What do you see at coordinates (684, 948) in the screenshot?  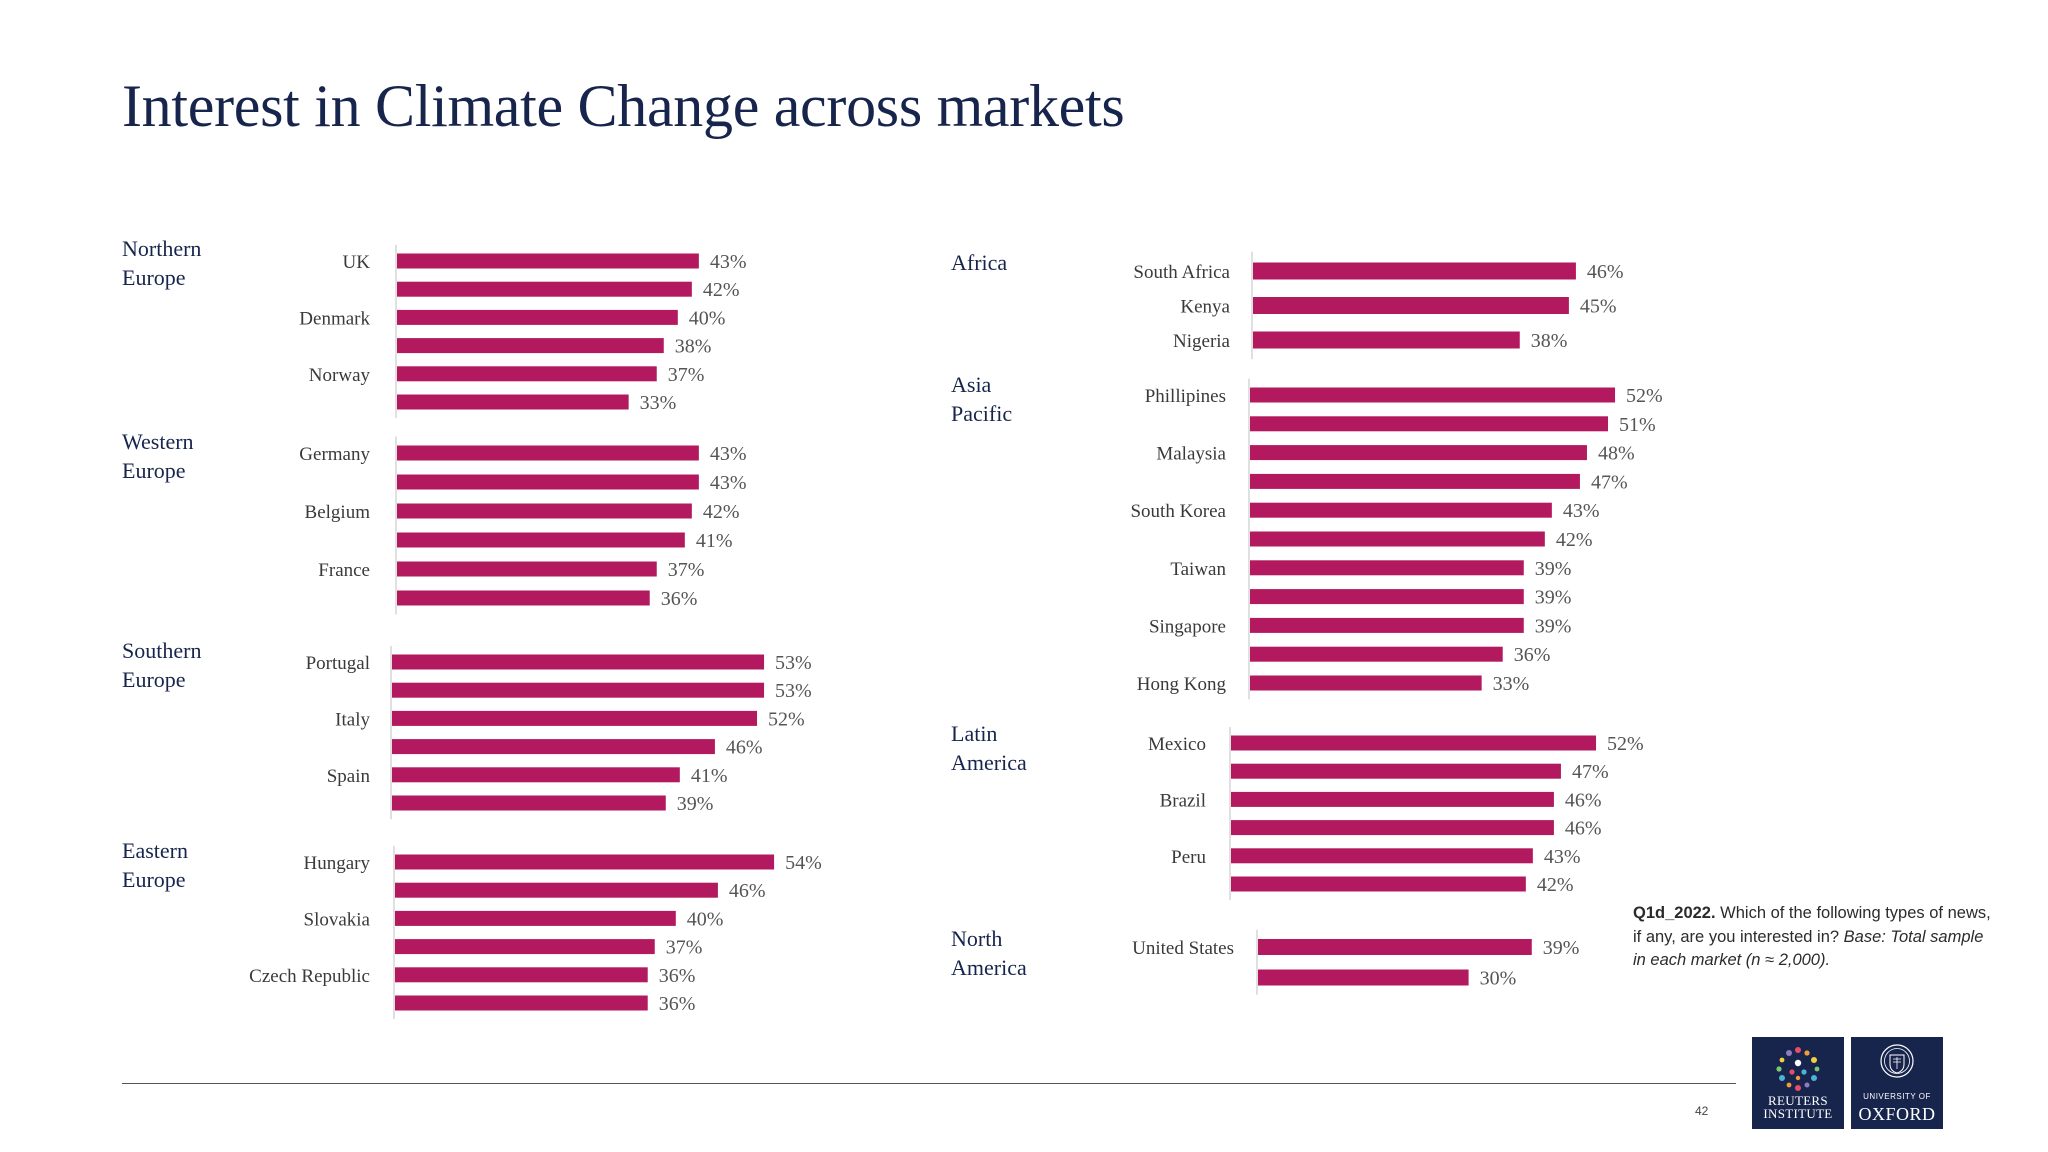 I see `value-label-eastern-europe-3: 37%` at bounding box center [684, 948].